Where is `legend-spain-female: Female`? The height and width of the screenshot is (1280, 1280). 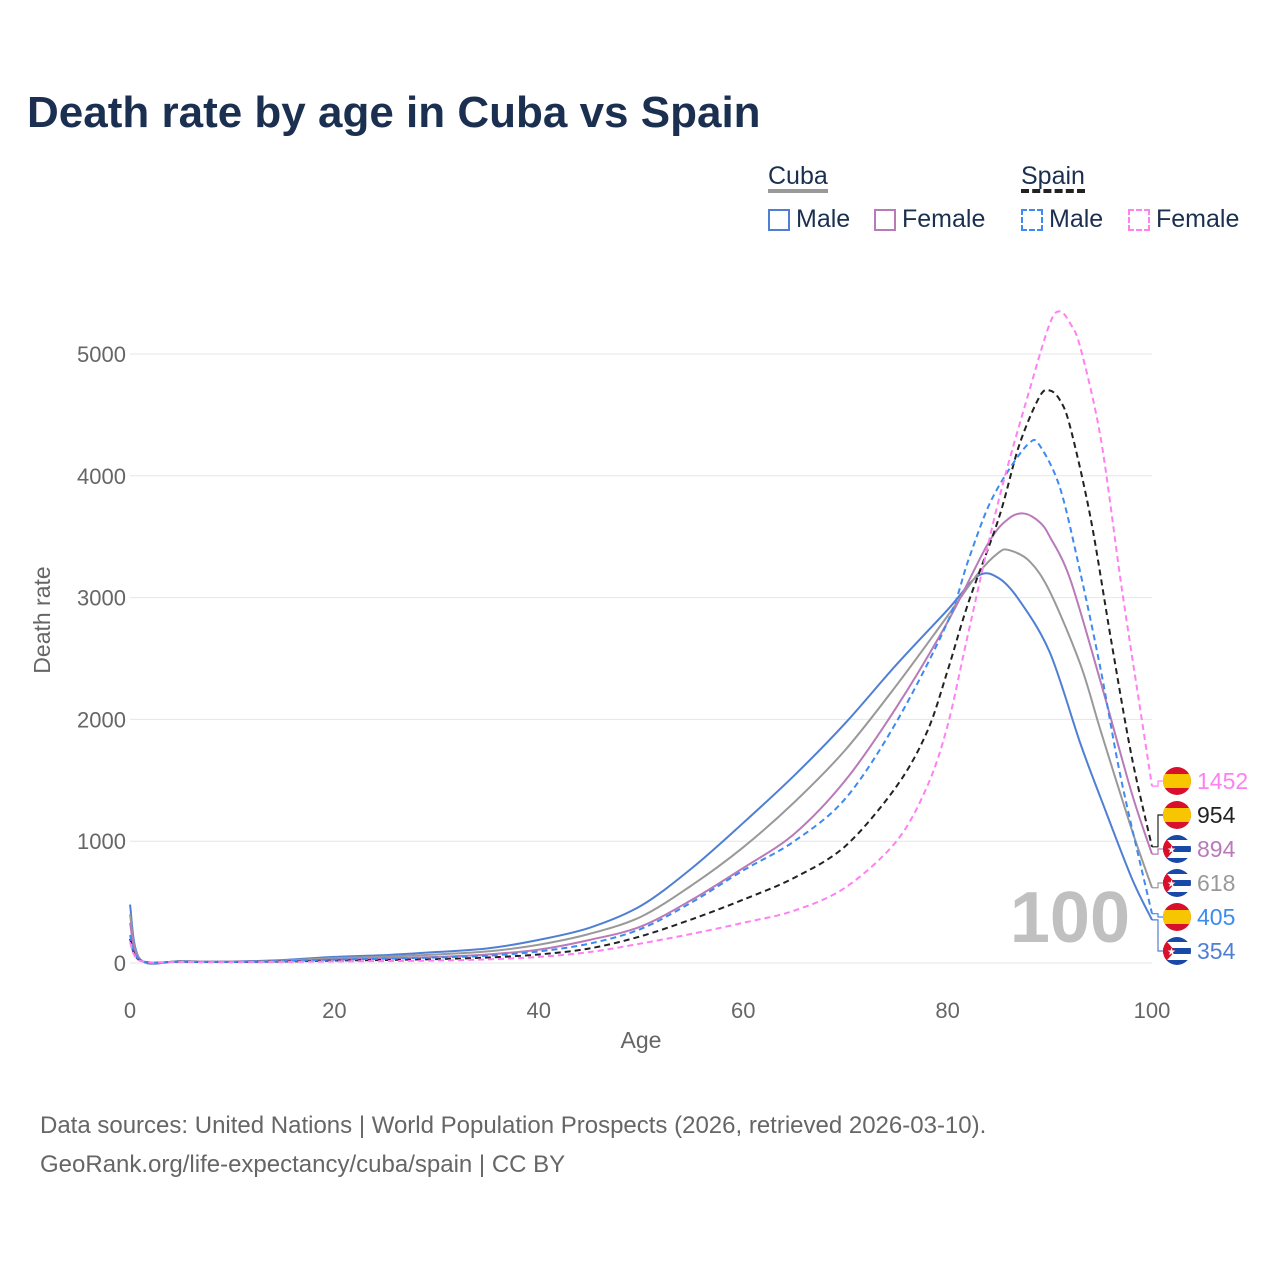
legend-spain-female: Female is located at coordinates (1183, 219).